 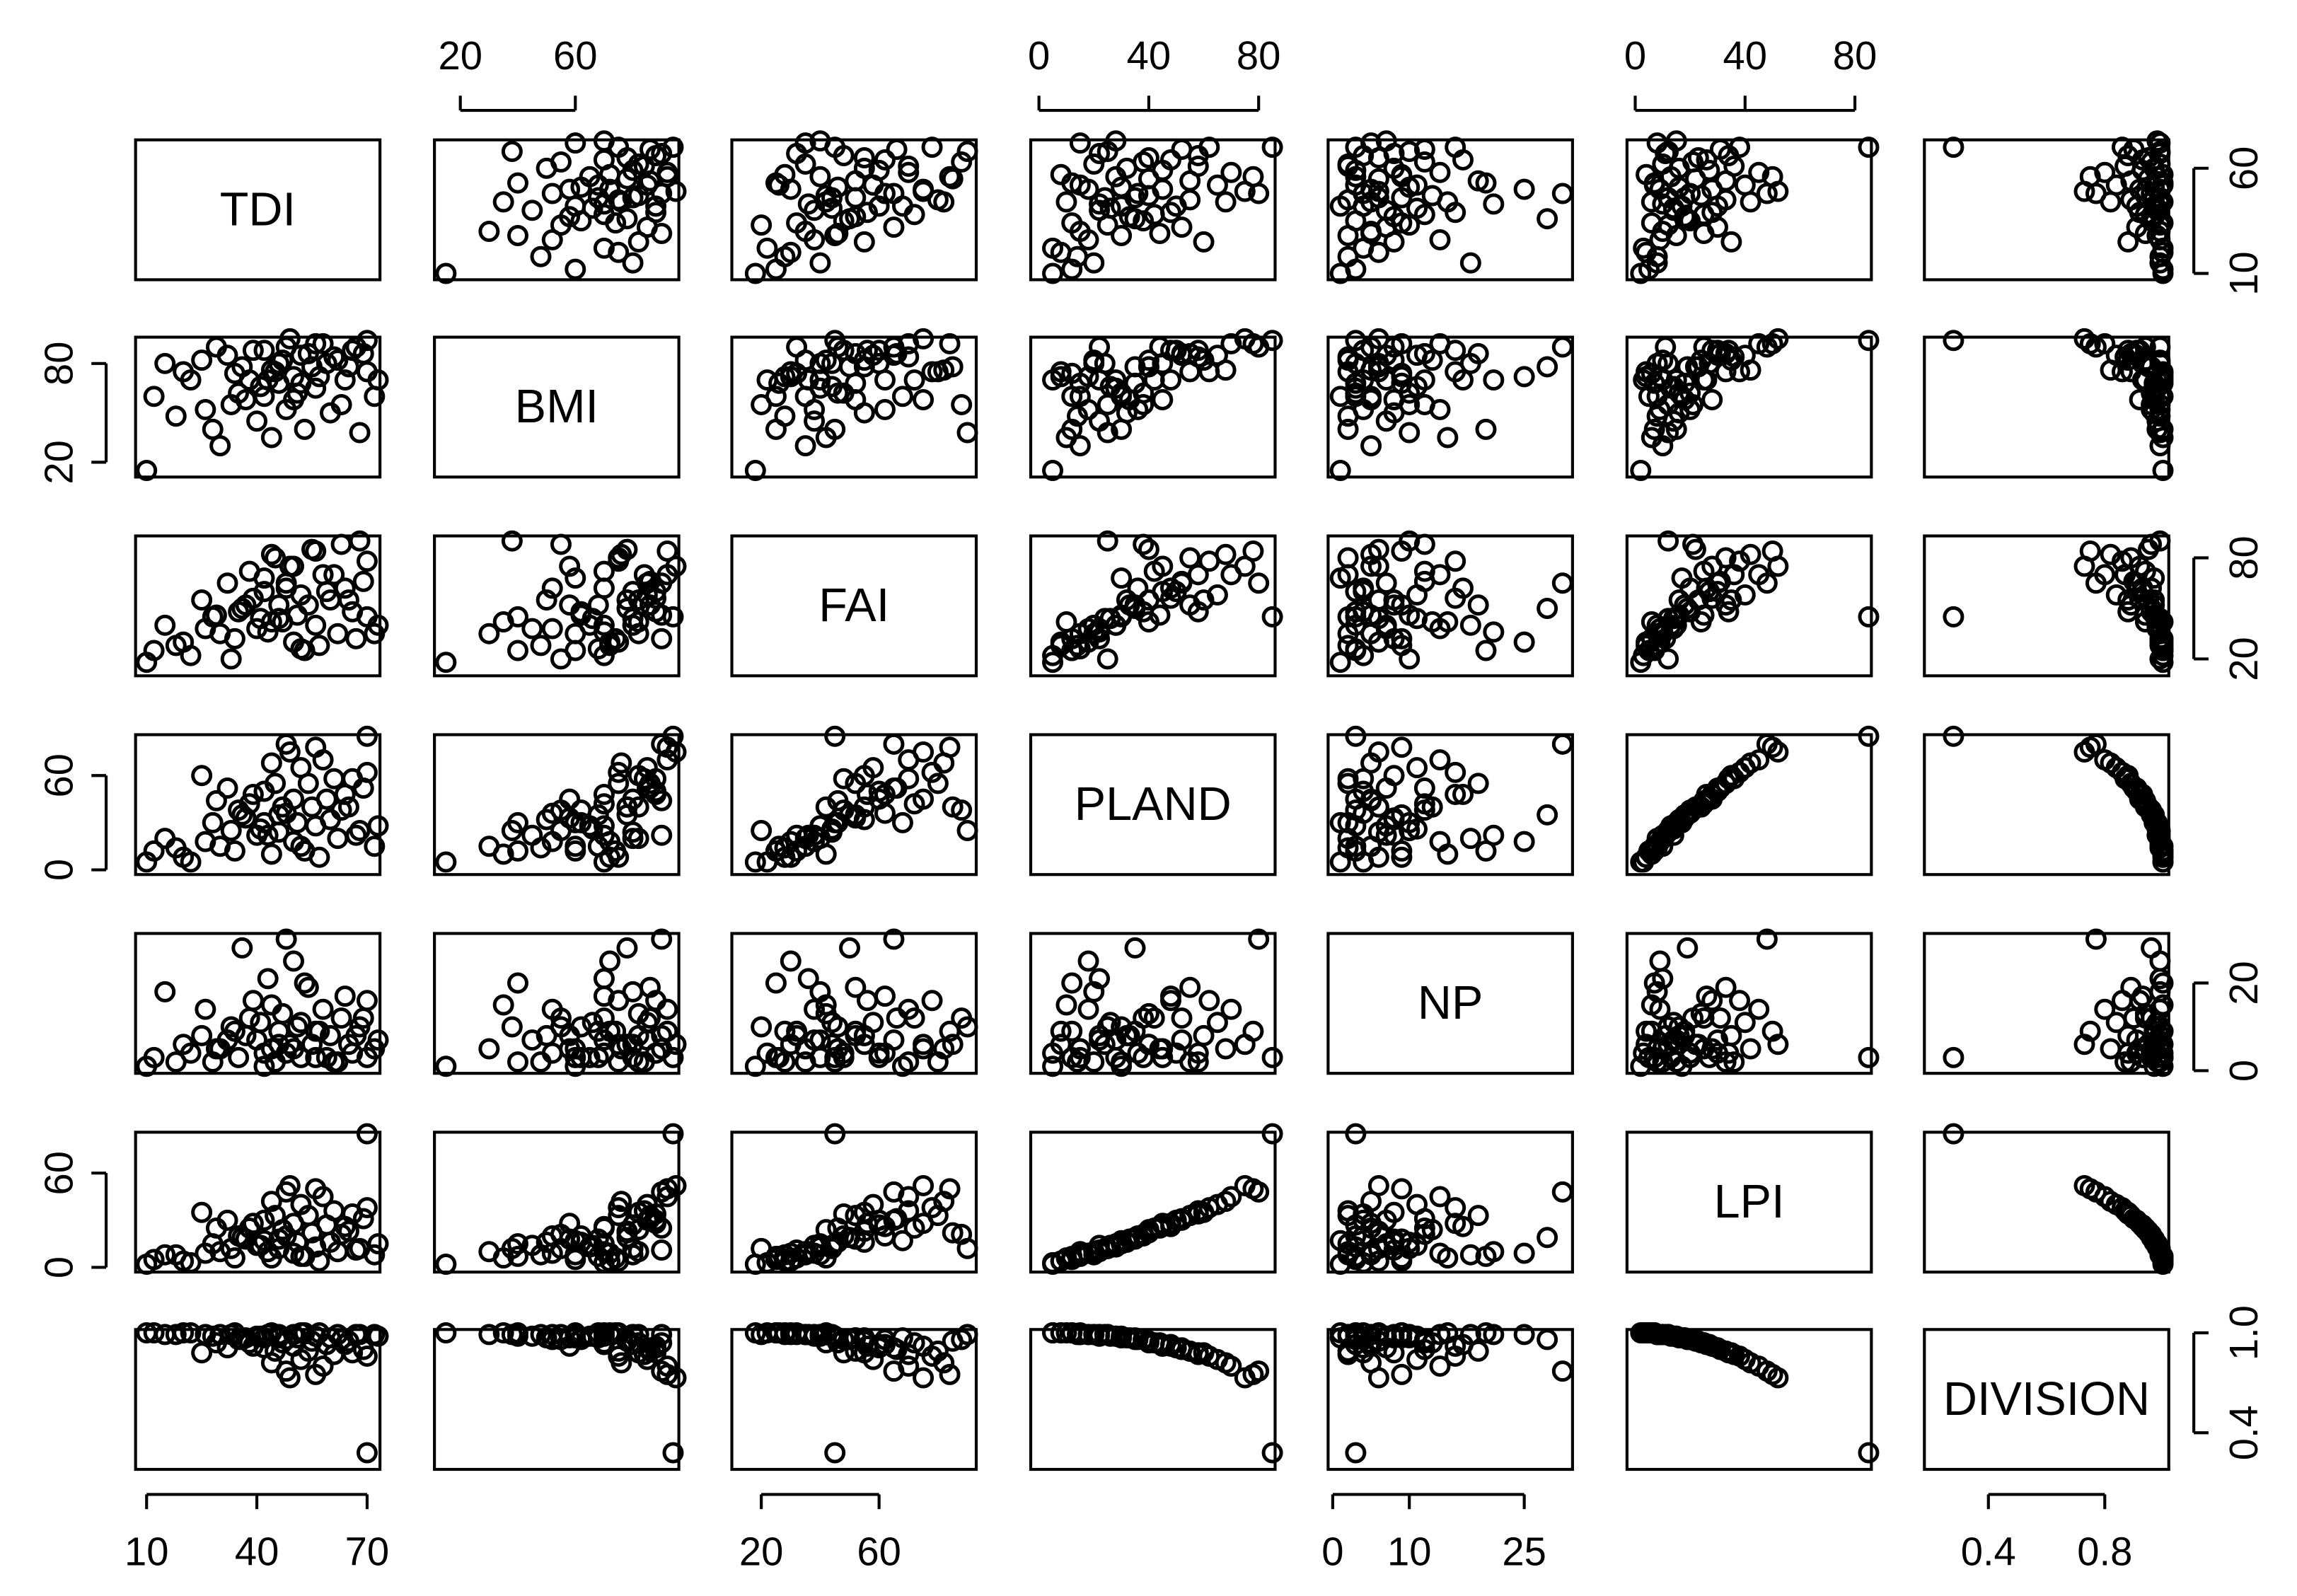 What do you see at coordinates (367, 1552) in the screenshot?
I see `x-tick-label: 70` at bounding box center [367, 1552].